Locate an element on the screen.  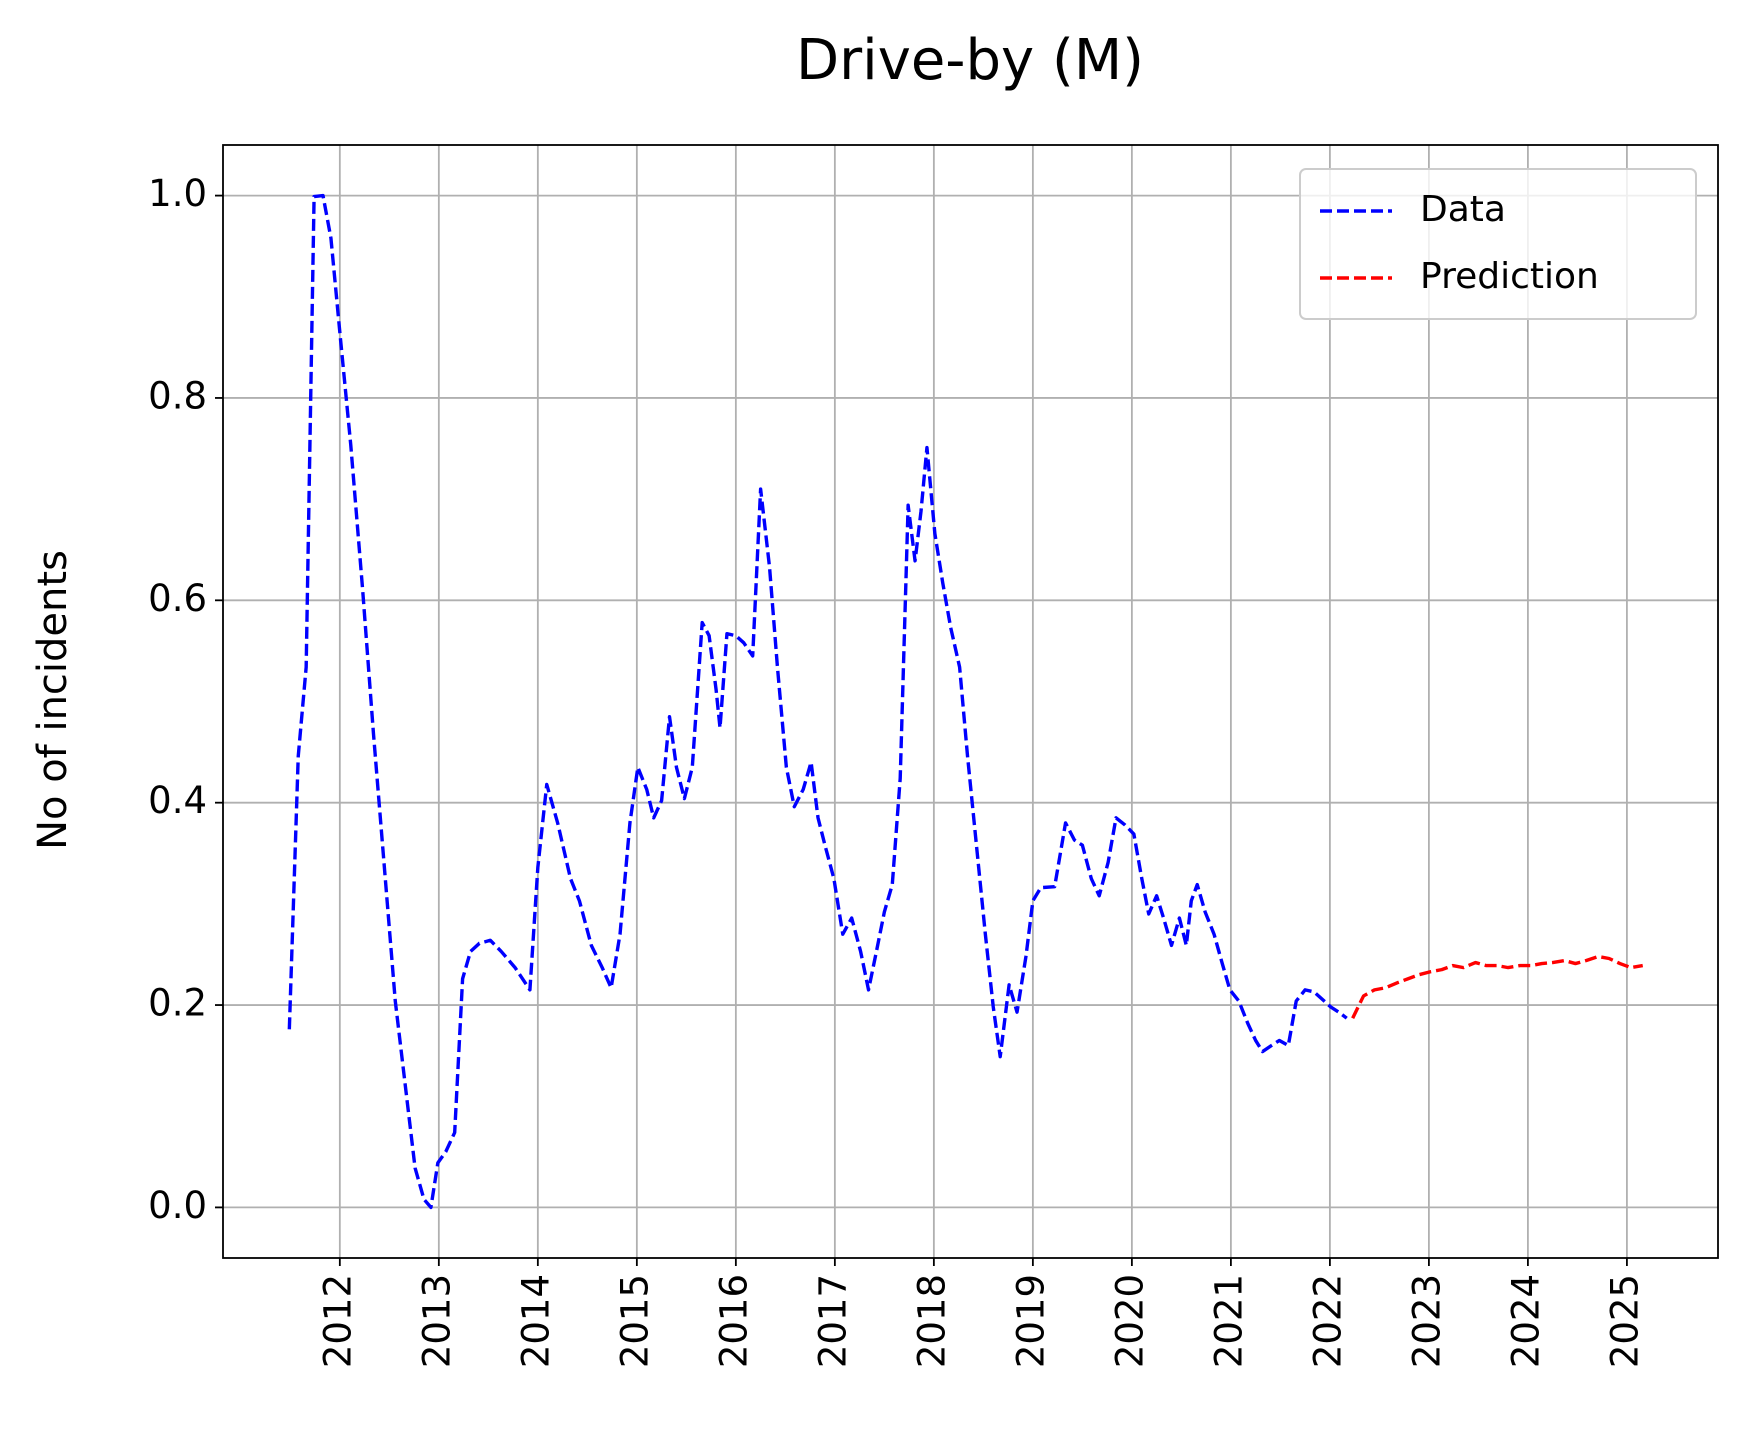
y-tick-label: 0.2 is located at coordinates (177, 1003).